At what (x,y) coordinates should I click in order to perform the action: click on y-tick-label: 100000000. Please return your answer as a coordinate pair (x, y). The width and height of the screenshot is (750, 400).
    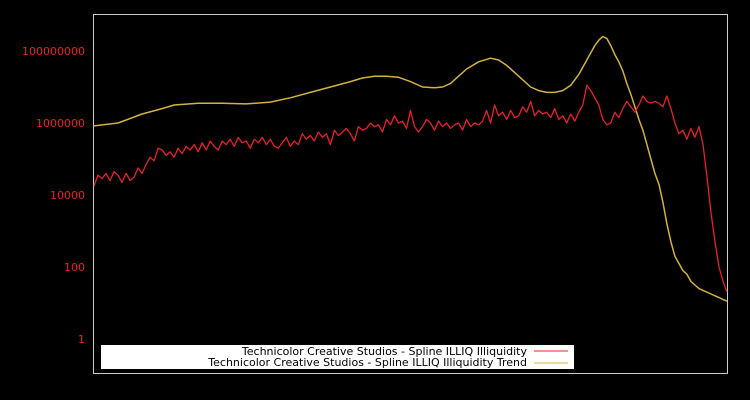
    Looking at the image, I should click on (53, 51).